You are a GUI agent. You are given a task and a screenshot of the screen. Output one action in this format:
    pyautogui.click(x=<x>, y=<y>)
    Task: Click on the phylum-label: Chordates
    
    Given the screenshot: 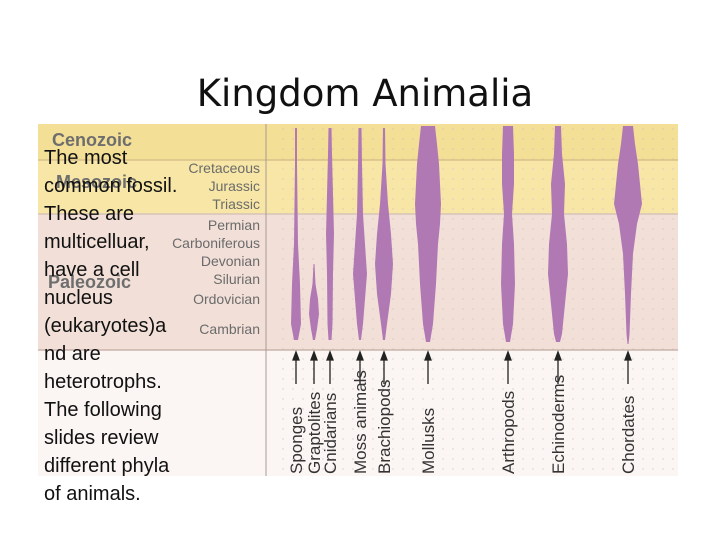 What is the action you would take?
    pyautogui.click(x=628, y=435)
    